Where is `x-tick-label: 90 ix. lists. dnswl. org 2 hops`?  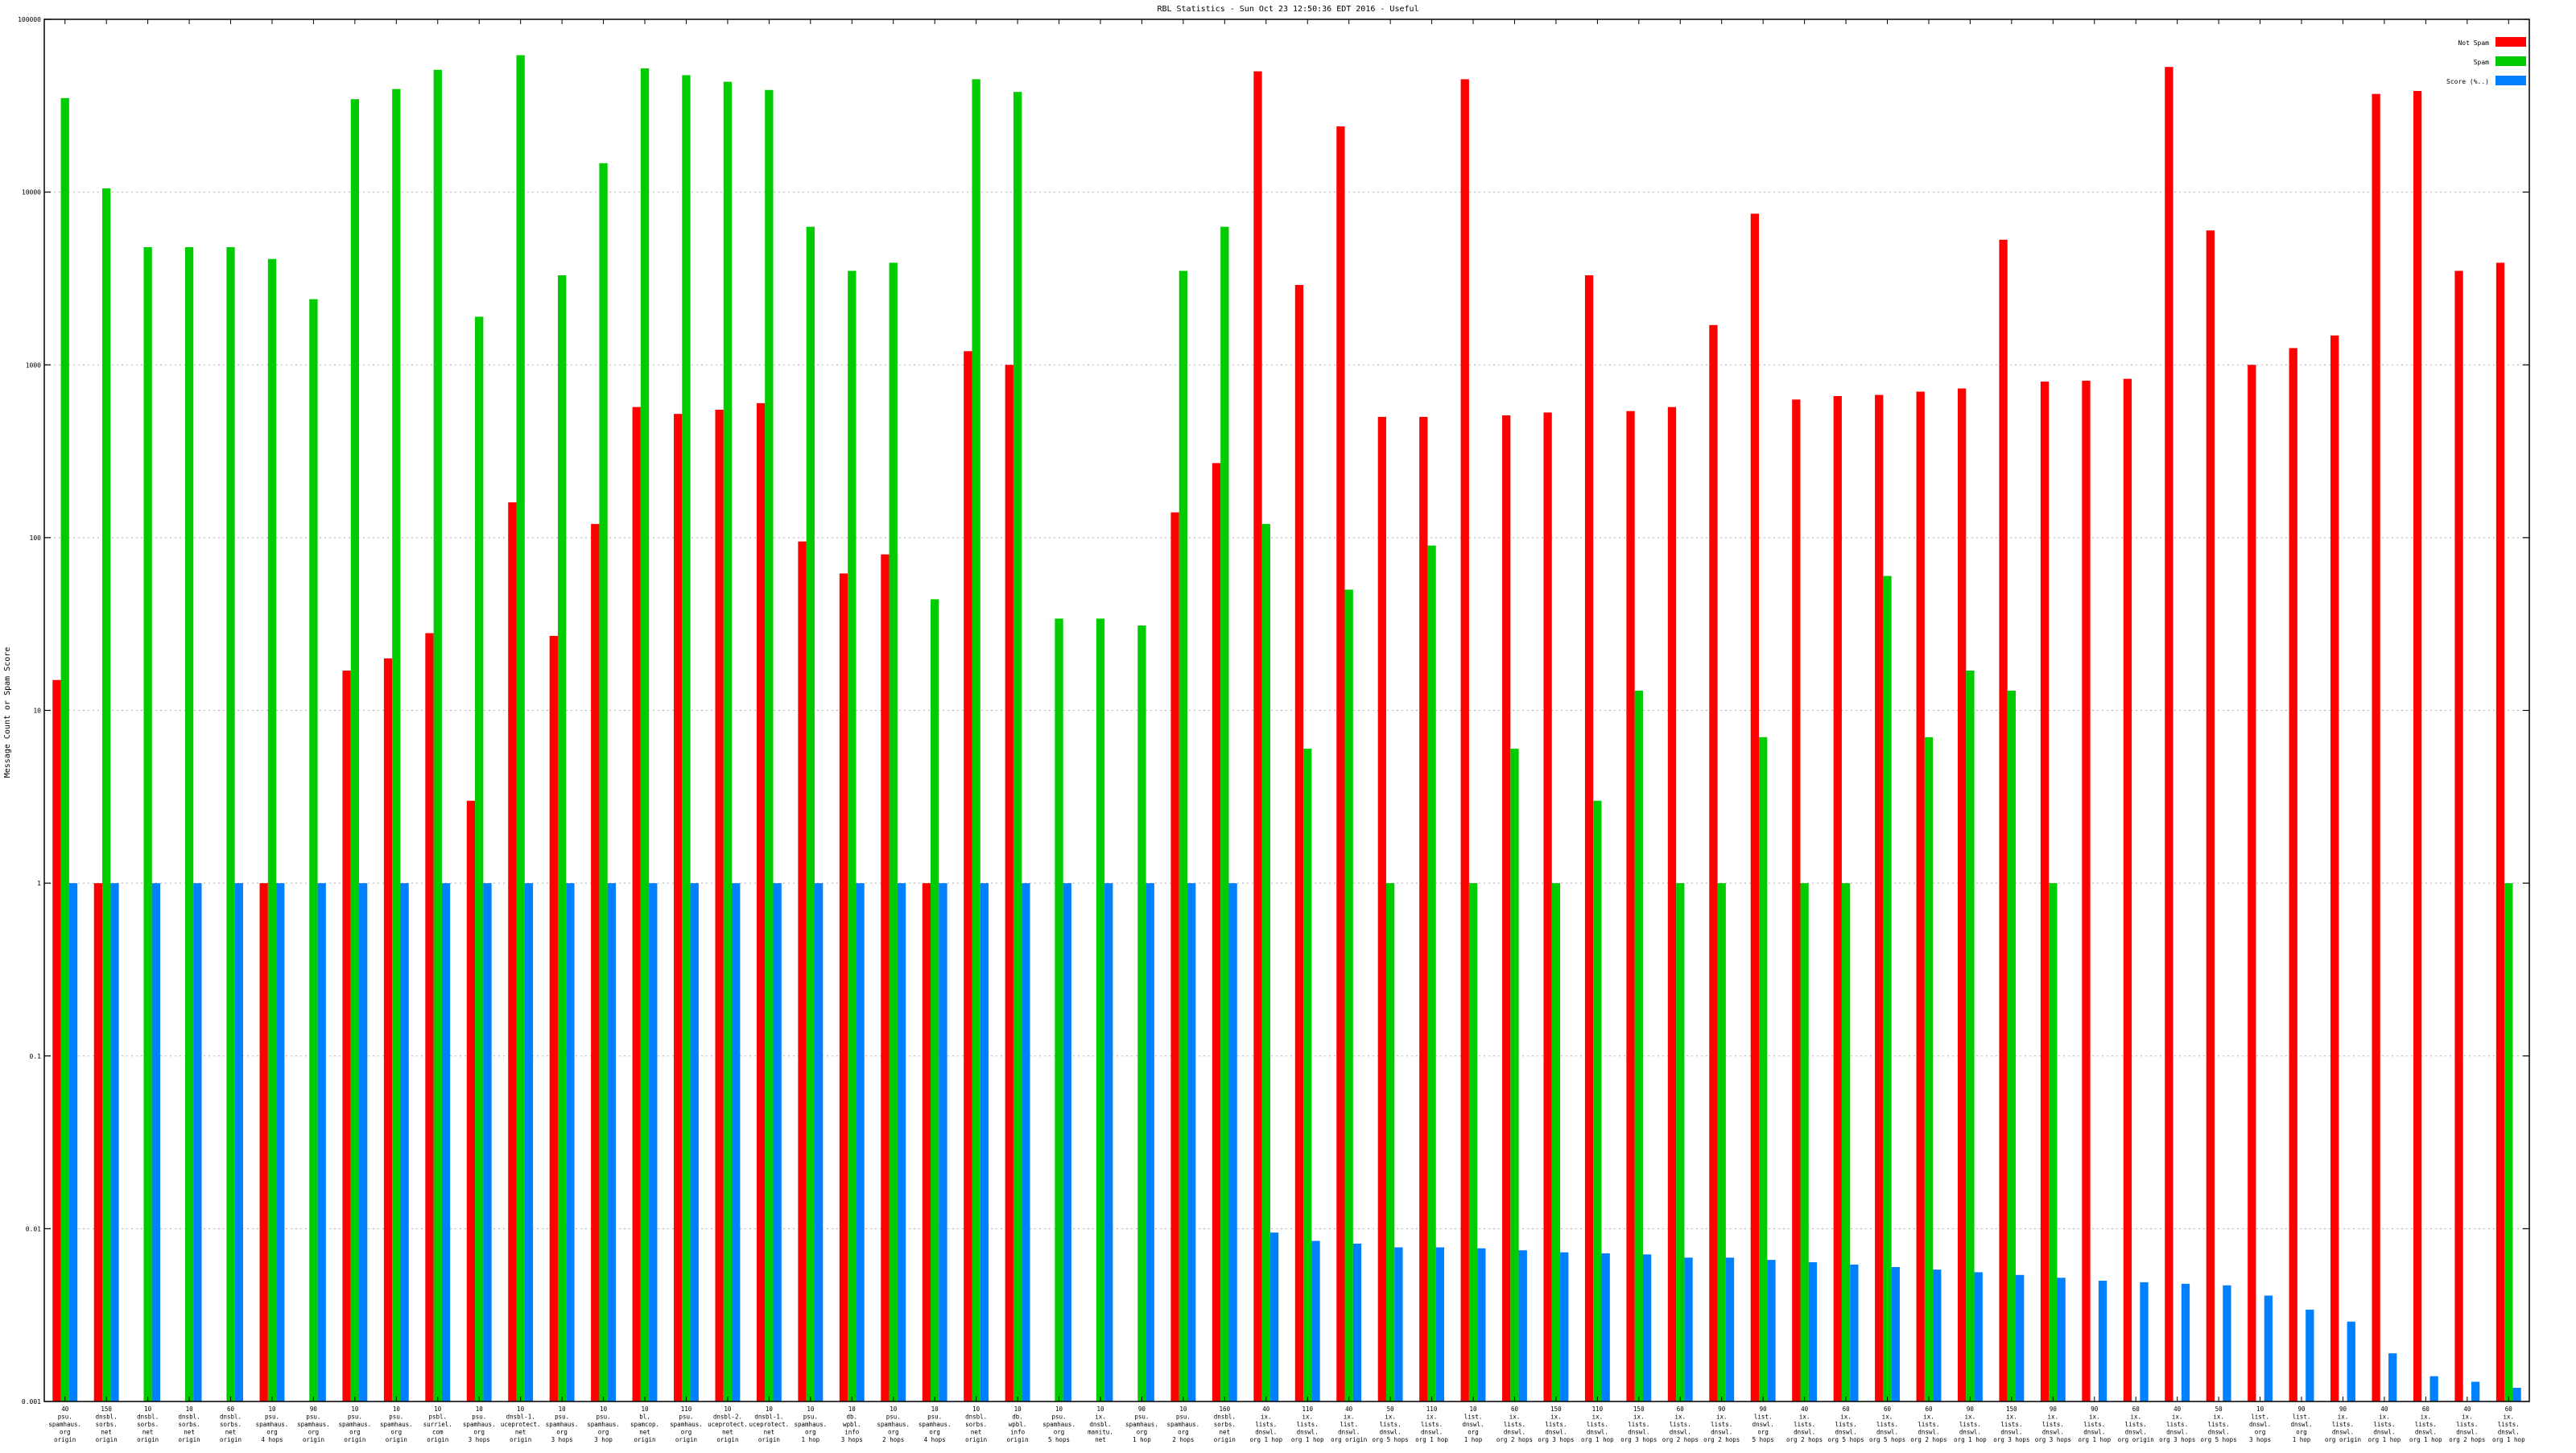 x-tick-label: 90 ix. lists. dnswl. org 2 hops is located at coordinates (1721, 1424).